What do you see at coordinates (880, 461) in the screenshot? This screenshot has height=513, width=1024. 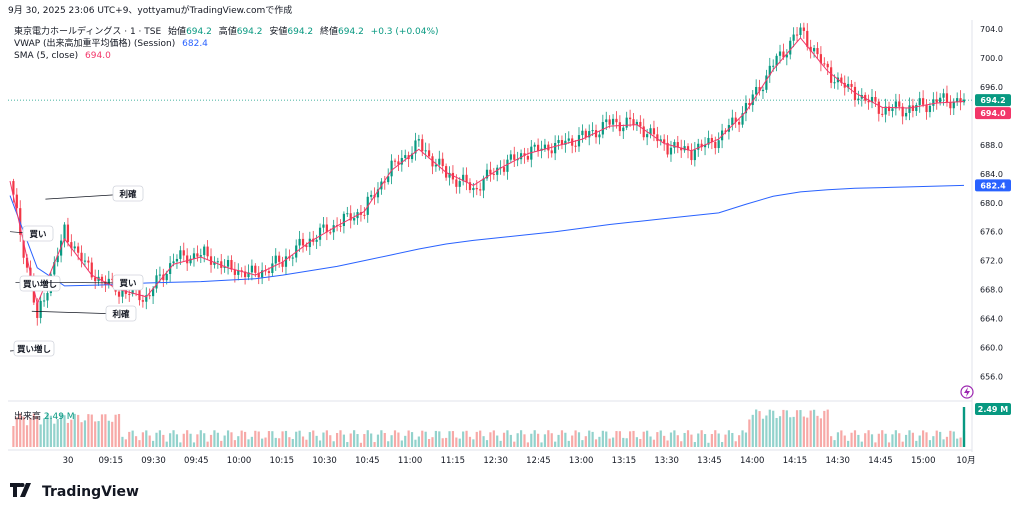 I see `x-tick-label: 14:45` at bounding box center [880, 461].